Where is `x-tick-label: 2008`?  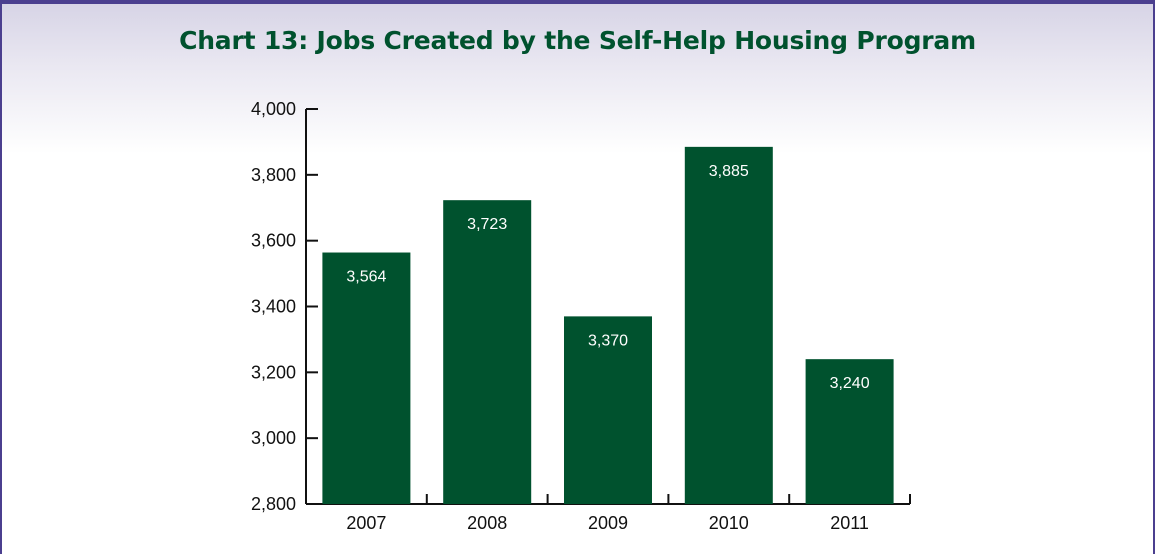
x-tick-label: 2008 is located at coordinates (487, 523).